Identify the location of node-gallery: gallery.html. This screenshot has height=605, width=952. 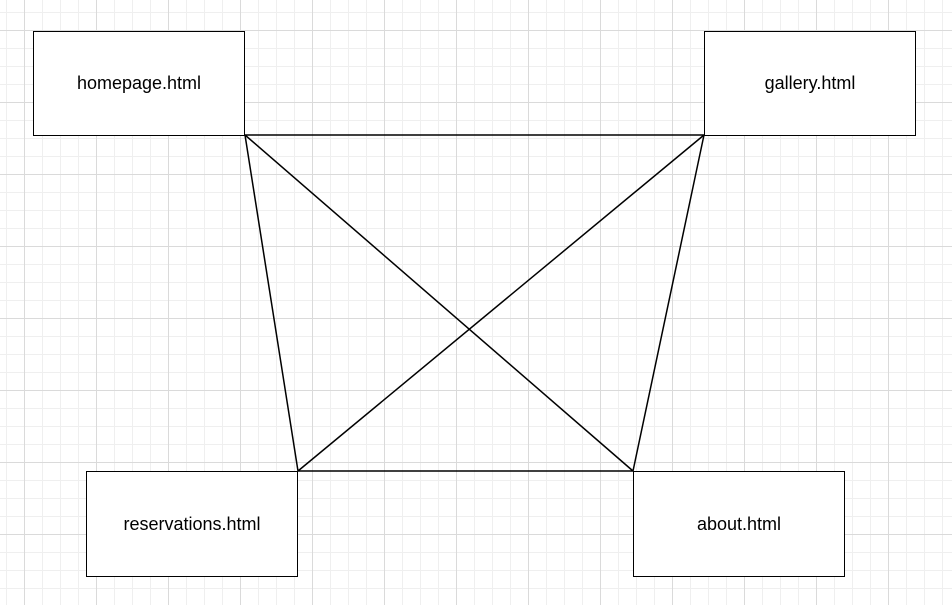
(810, 83).